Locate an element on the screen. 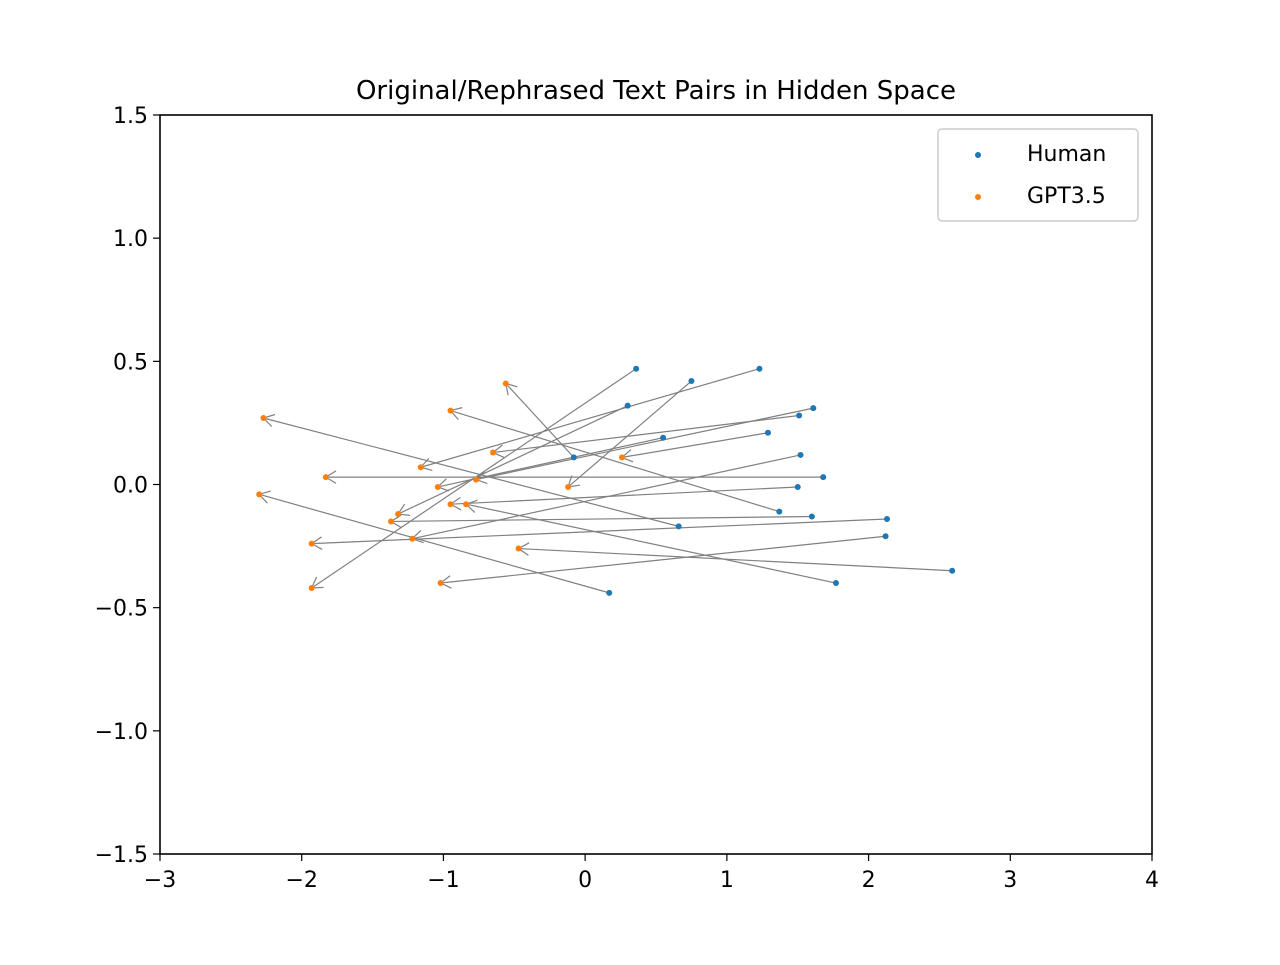  legend-label-gpt35: GPT3.5 is located at coordinates (1066, 196).